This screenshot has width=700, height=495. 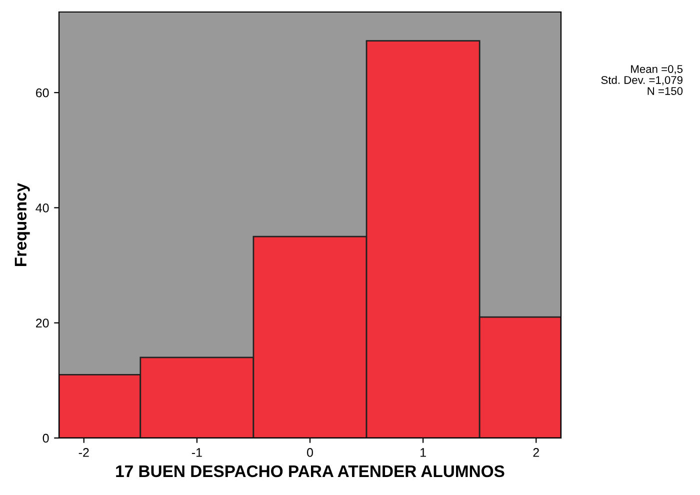 What do you see at coordinates (423, 452) in the screenshot?
I see `x-tick-label: 1` at bounding box center [423, 452].